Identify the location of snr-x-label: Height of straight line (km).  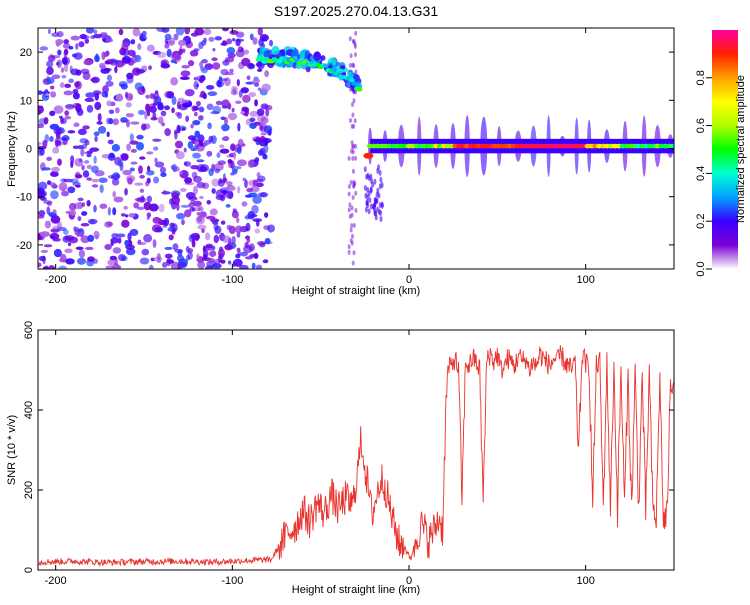
(356, 590).